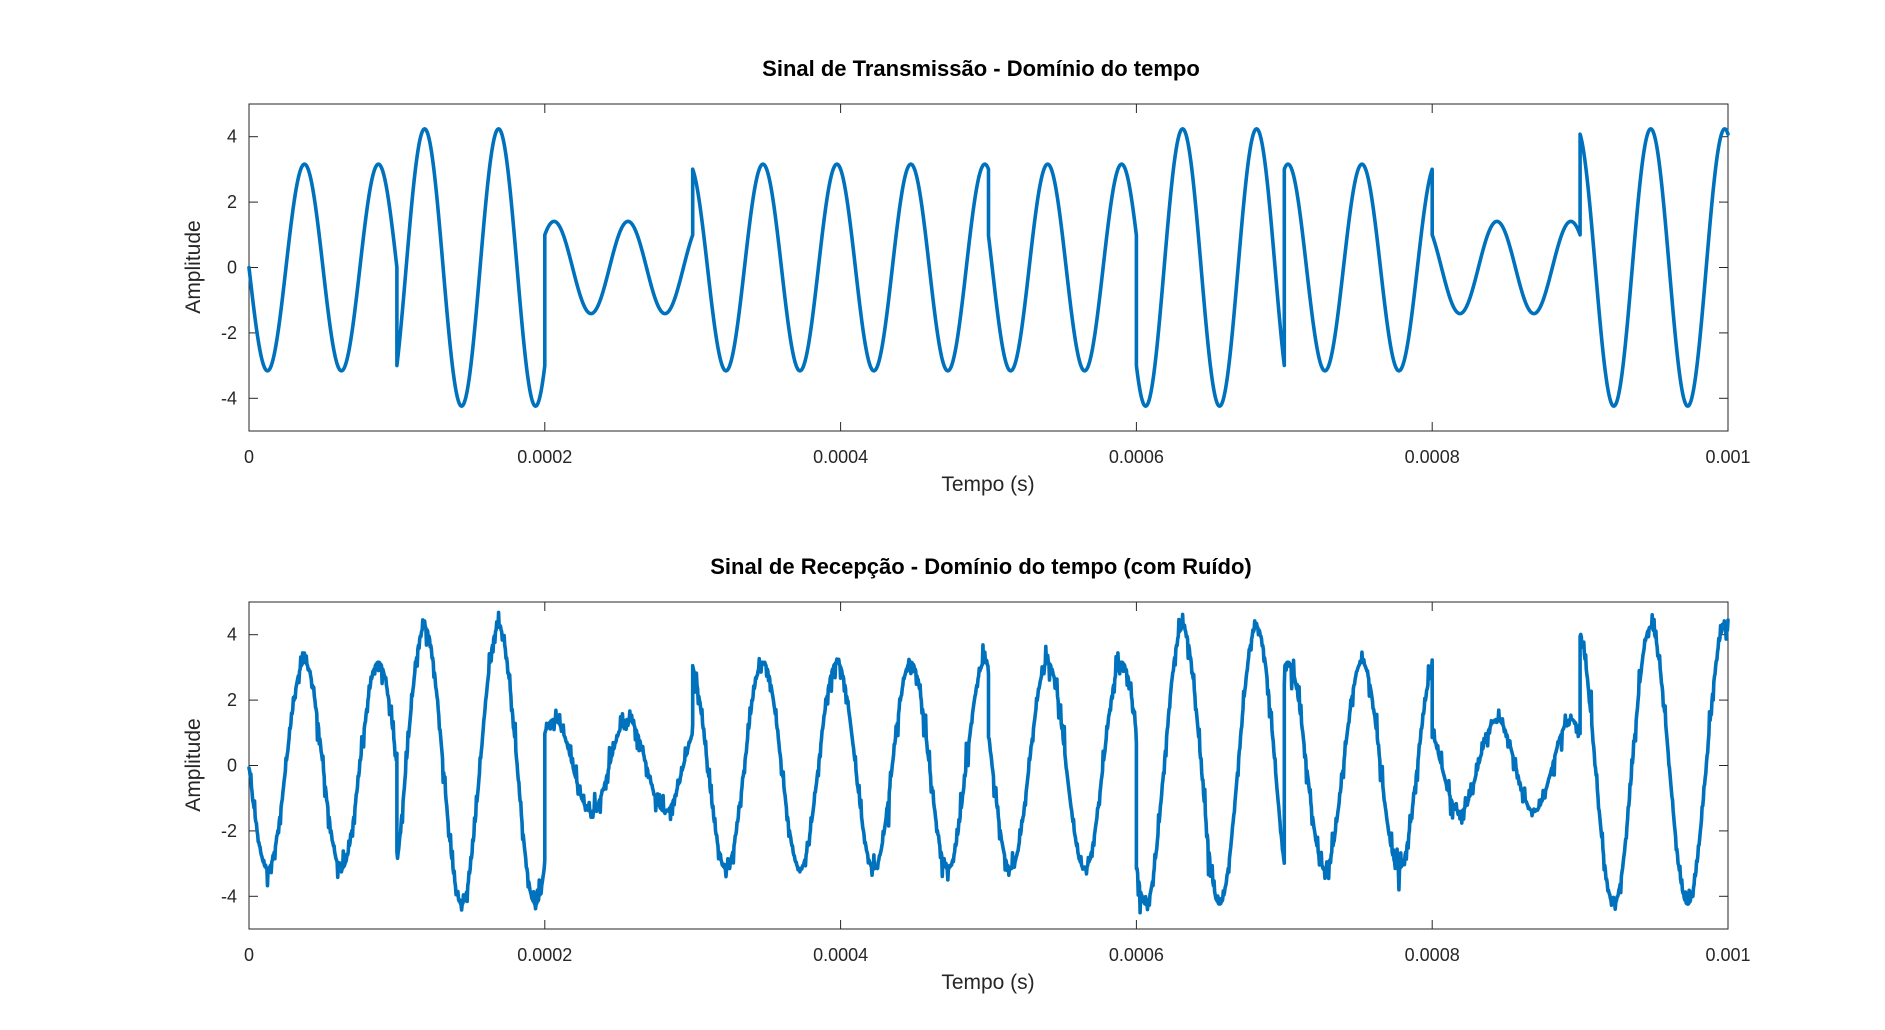  I want to click on reception-xtick-label: 0.0004, so click(840, 955).